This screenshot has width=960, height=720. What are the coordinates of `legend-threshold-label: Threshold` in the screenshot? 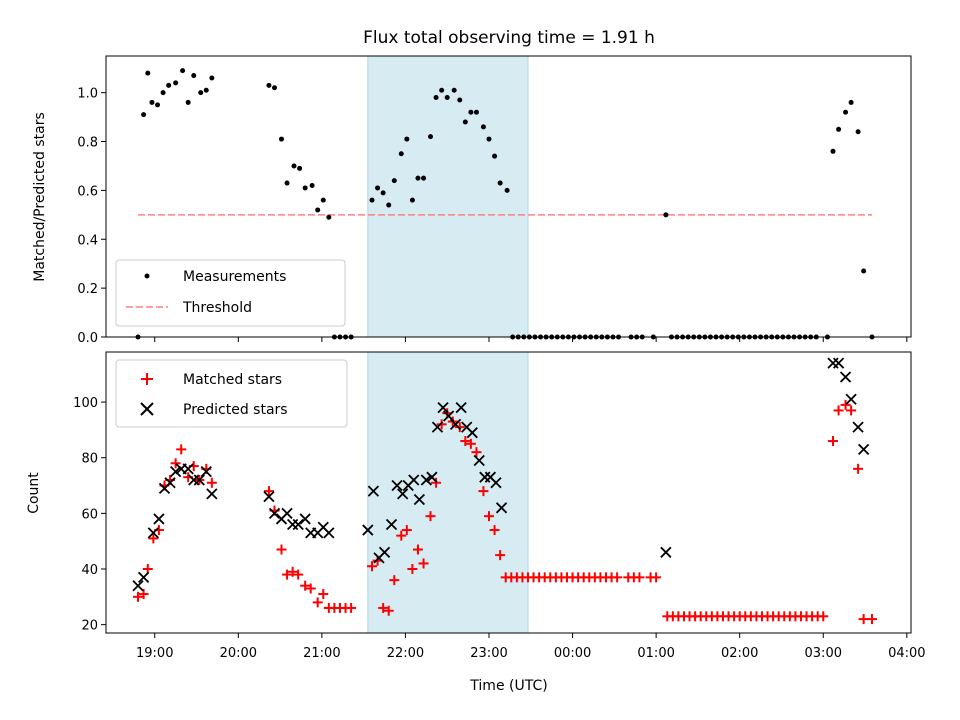 It's located at (217, 308).